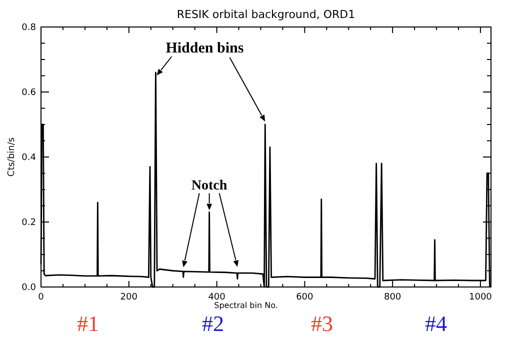 This screenshot has height=345, width=513. Describe the element at coordinates (217, 297) in the screenshot. I see `x-tick-label: 400` at that location.